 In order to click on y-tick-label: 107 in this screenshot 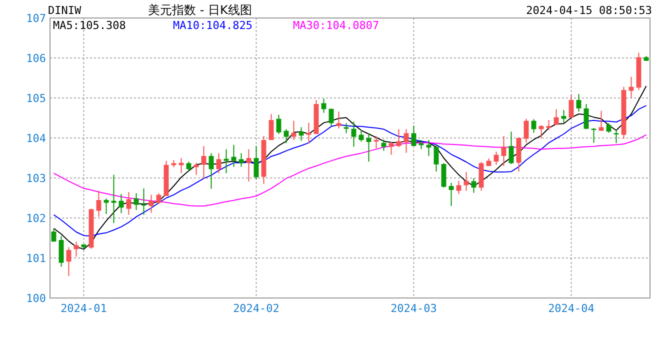, I will do `click(36, 18)`.